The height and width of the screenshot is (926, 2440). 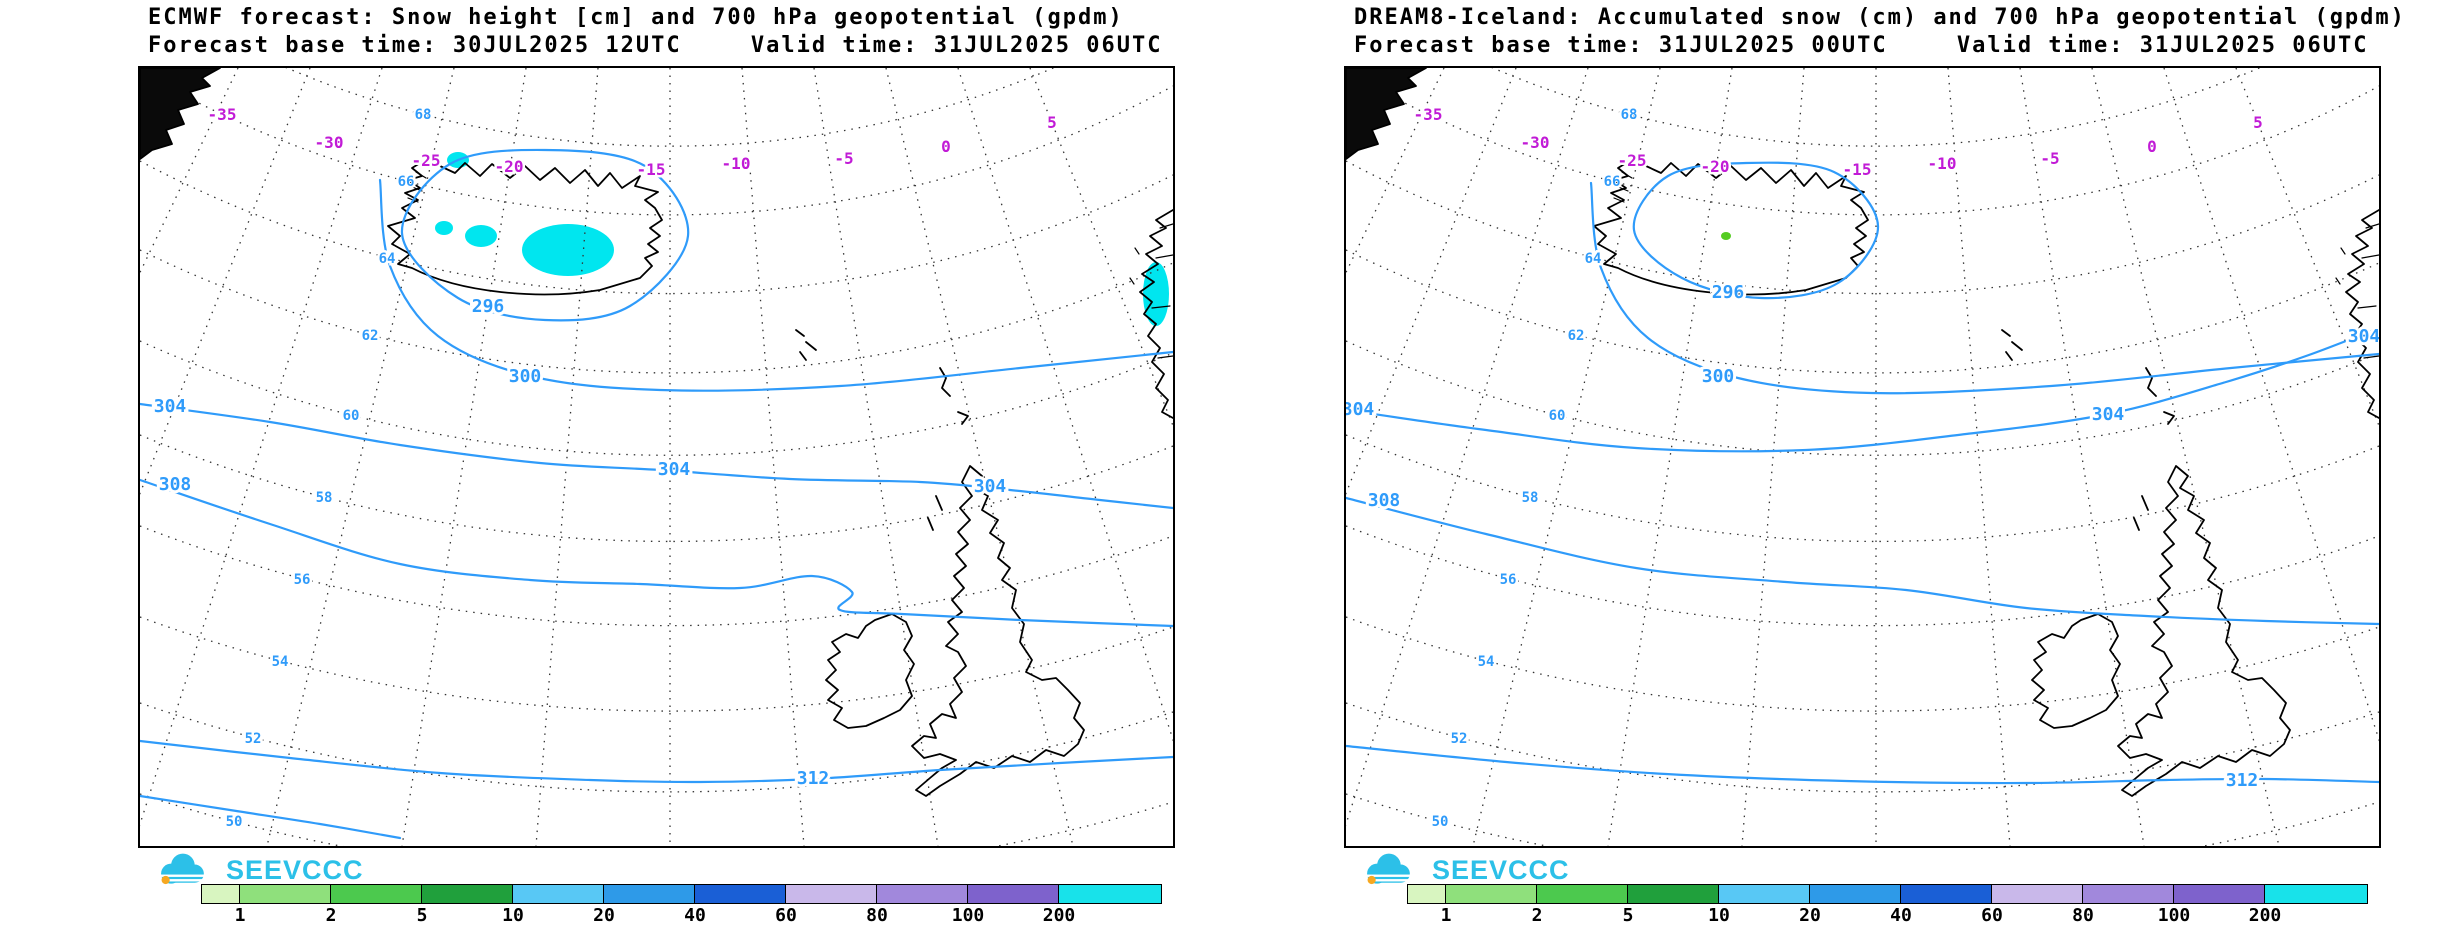 I want to click on geopotential-label-308: 308, so click(x=1384, y=500).